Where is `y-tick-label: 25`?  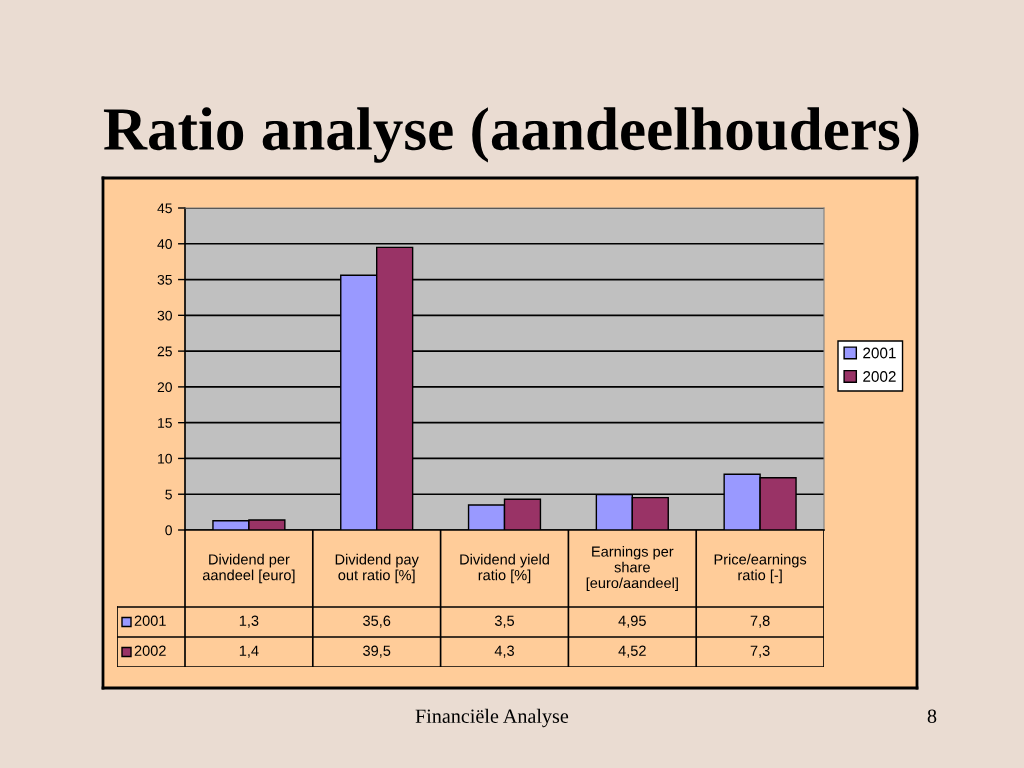
y-tick-label: 25 is located at coordinates (164, 351).